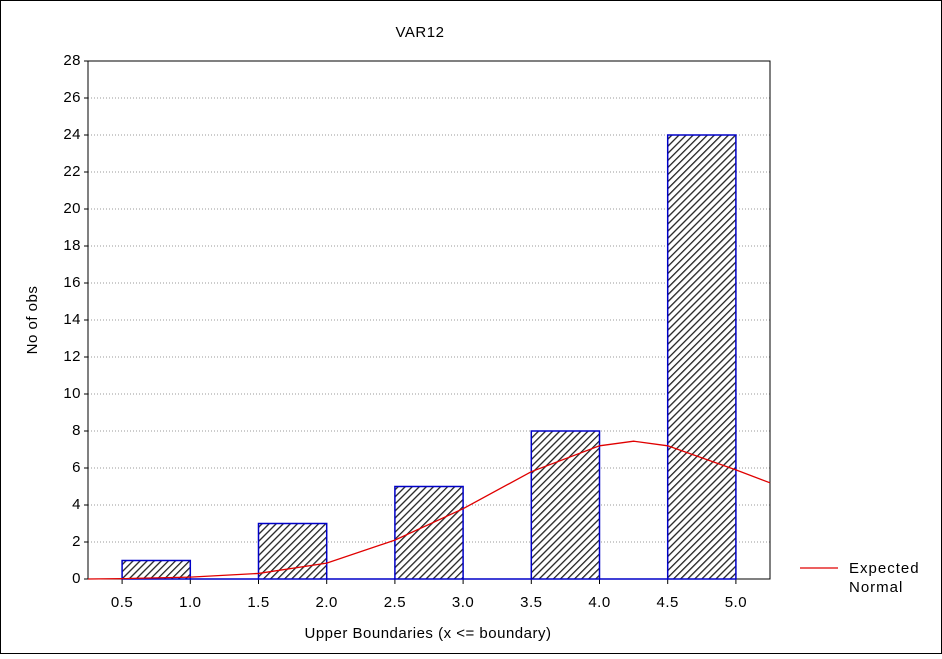  Describe the element at coordinates (72, 282) in the screenshot. I see `y-tick-label: 16` at that location.